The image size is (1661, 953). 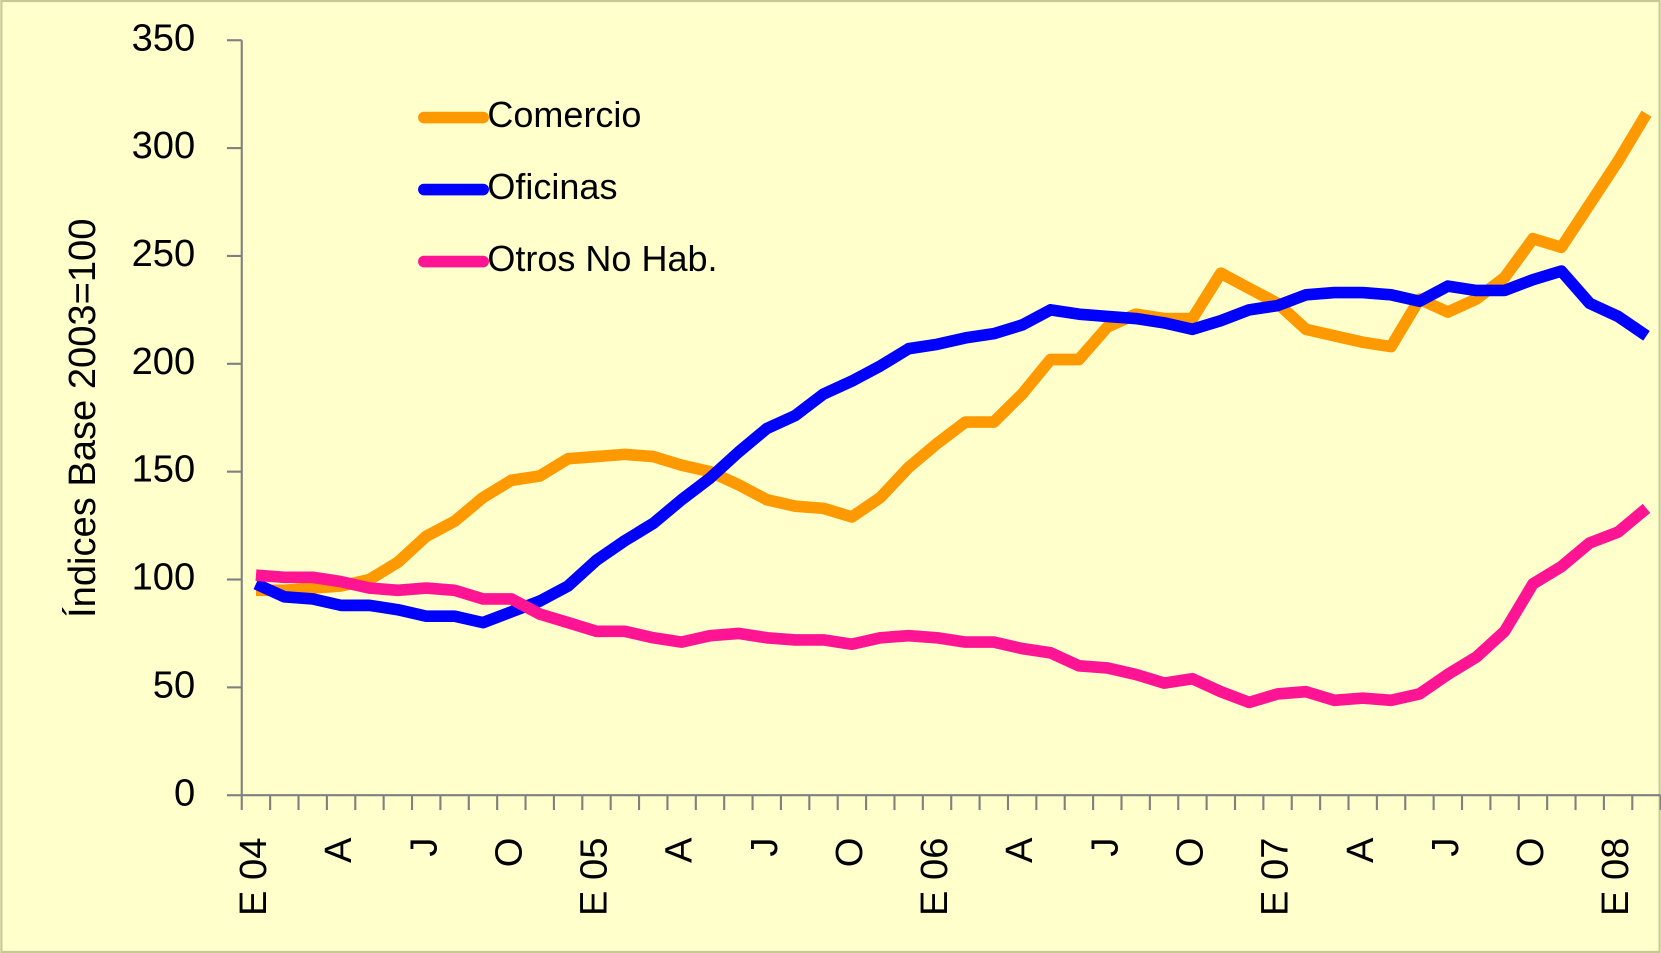 I want to click on legend-label: Comercio, so click(x=564, y=114).